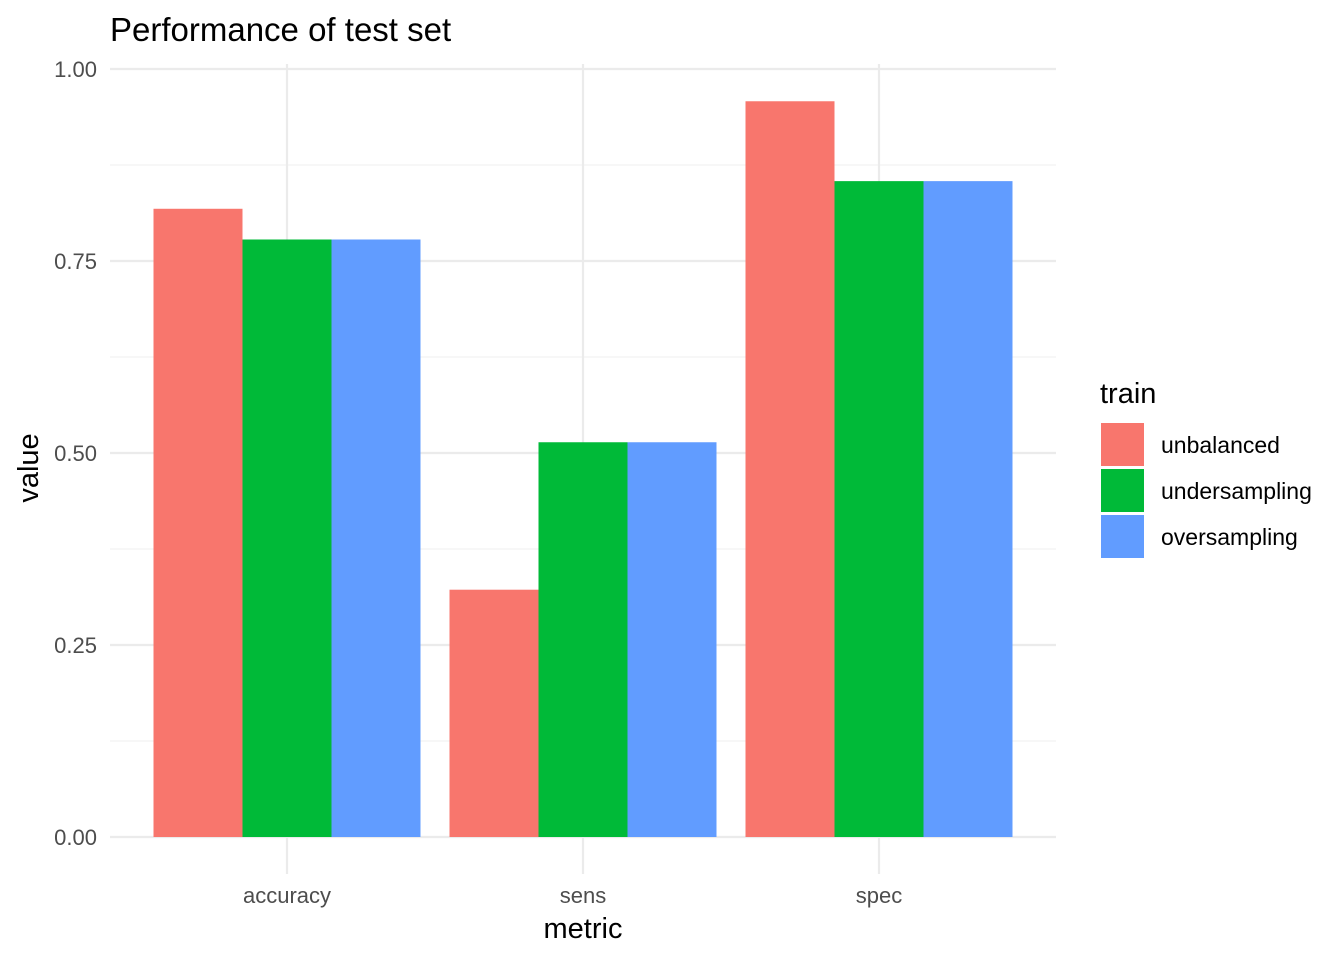 The height and width of the screenshot is (965, 1344). Describe the element at coordinates (879, 509) in the screenshot. I see `bar-spec-undersampling` at that location.